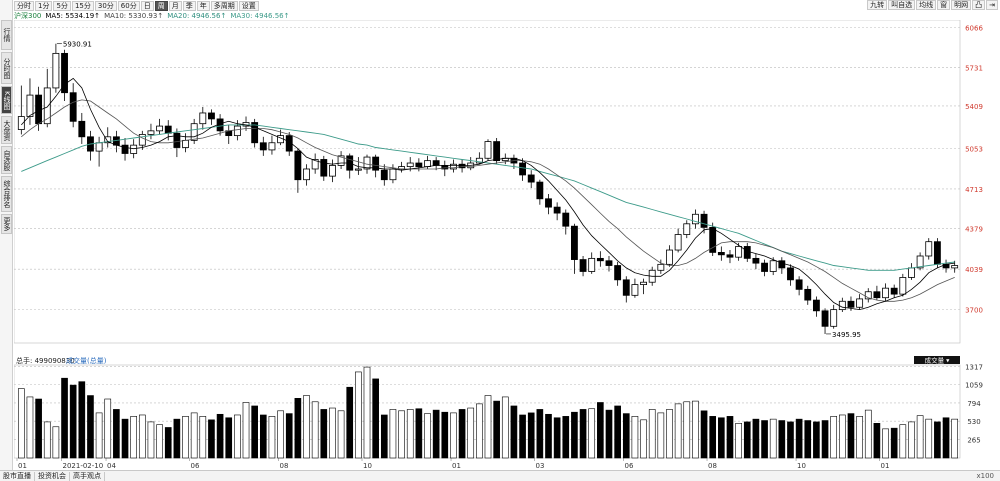 Image resolution: width=1000 pixels, height=481 pixels. What do you see at coordinates (44, 5) in the screenshot?
I see `period-button-1: 1分` at bounding box center [44, 5].